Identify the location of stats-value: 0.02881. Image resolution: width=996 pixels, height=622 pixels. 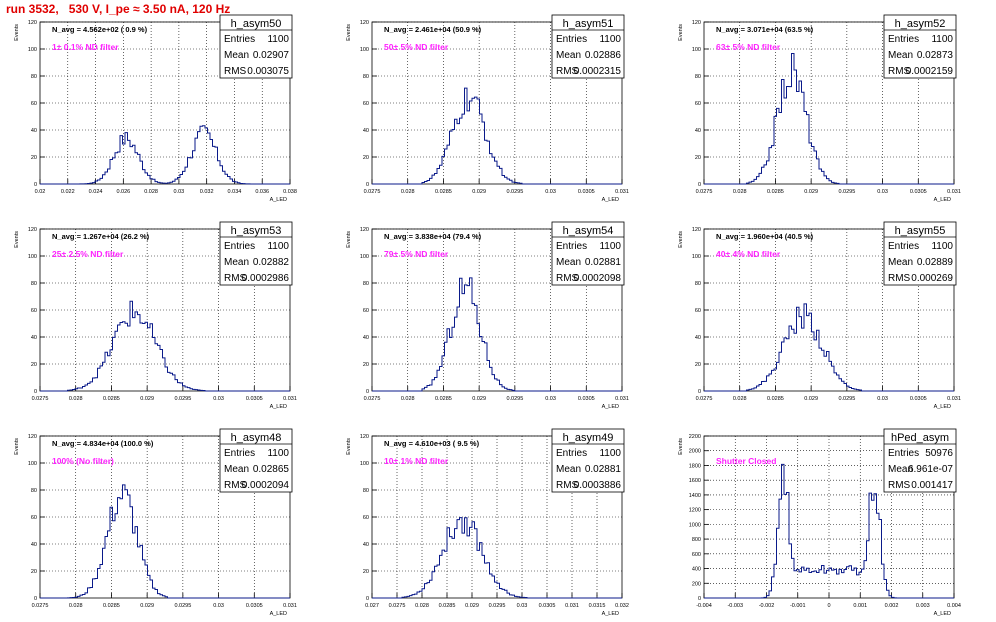
(603, 469).